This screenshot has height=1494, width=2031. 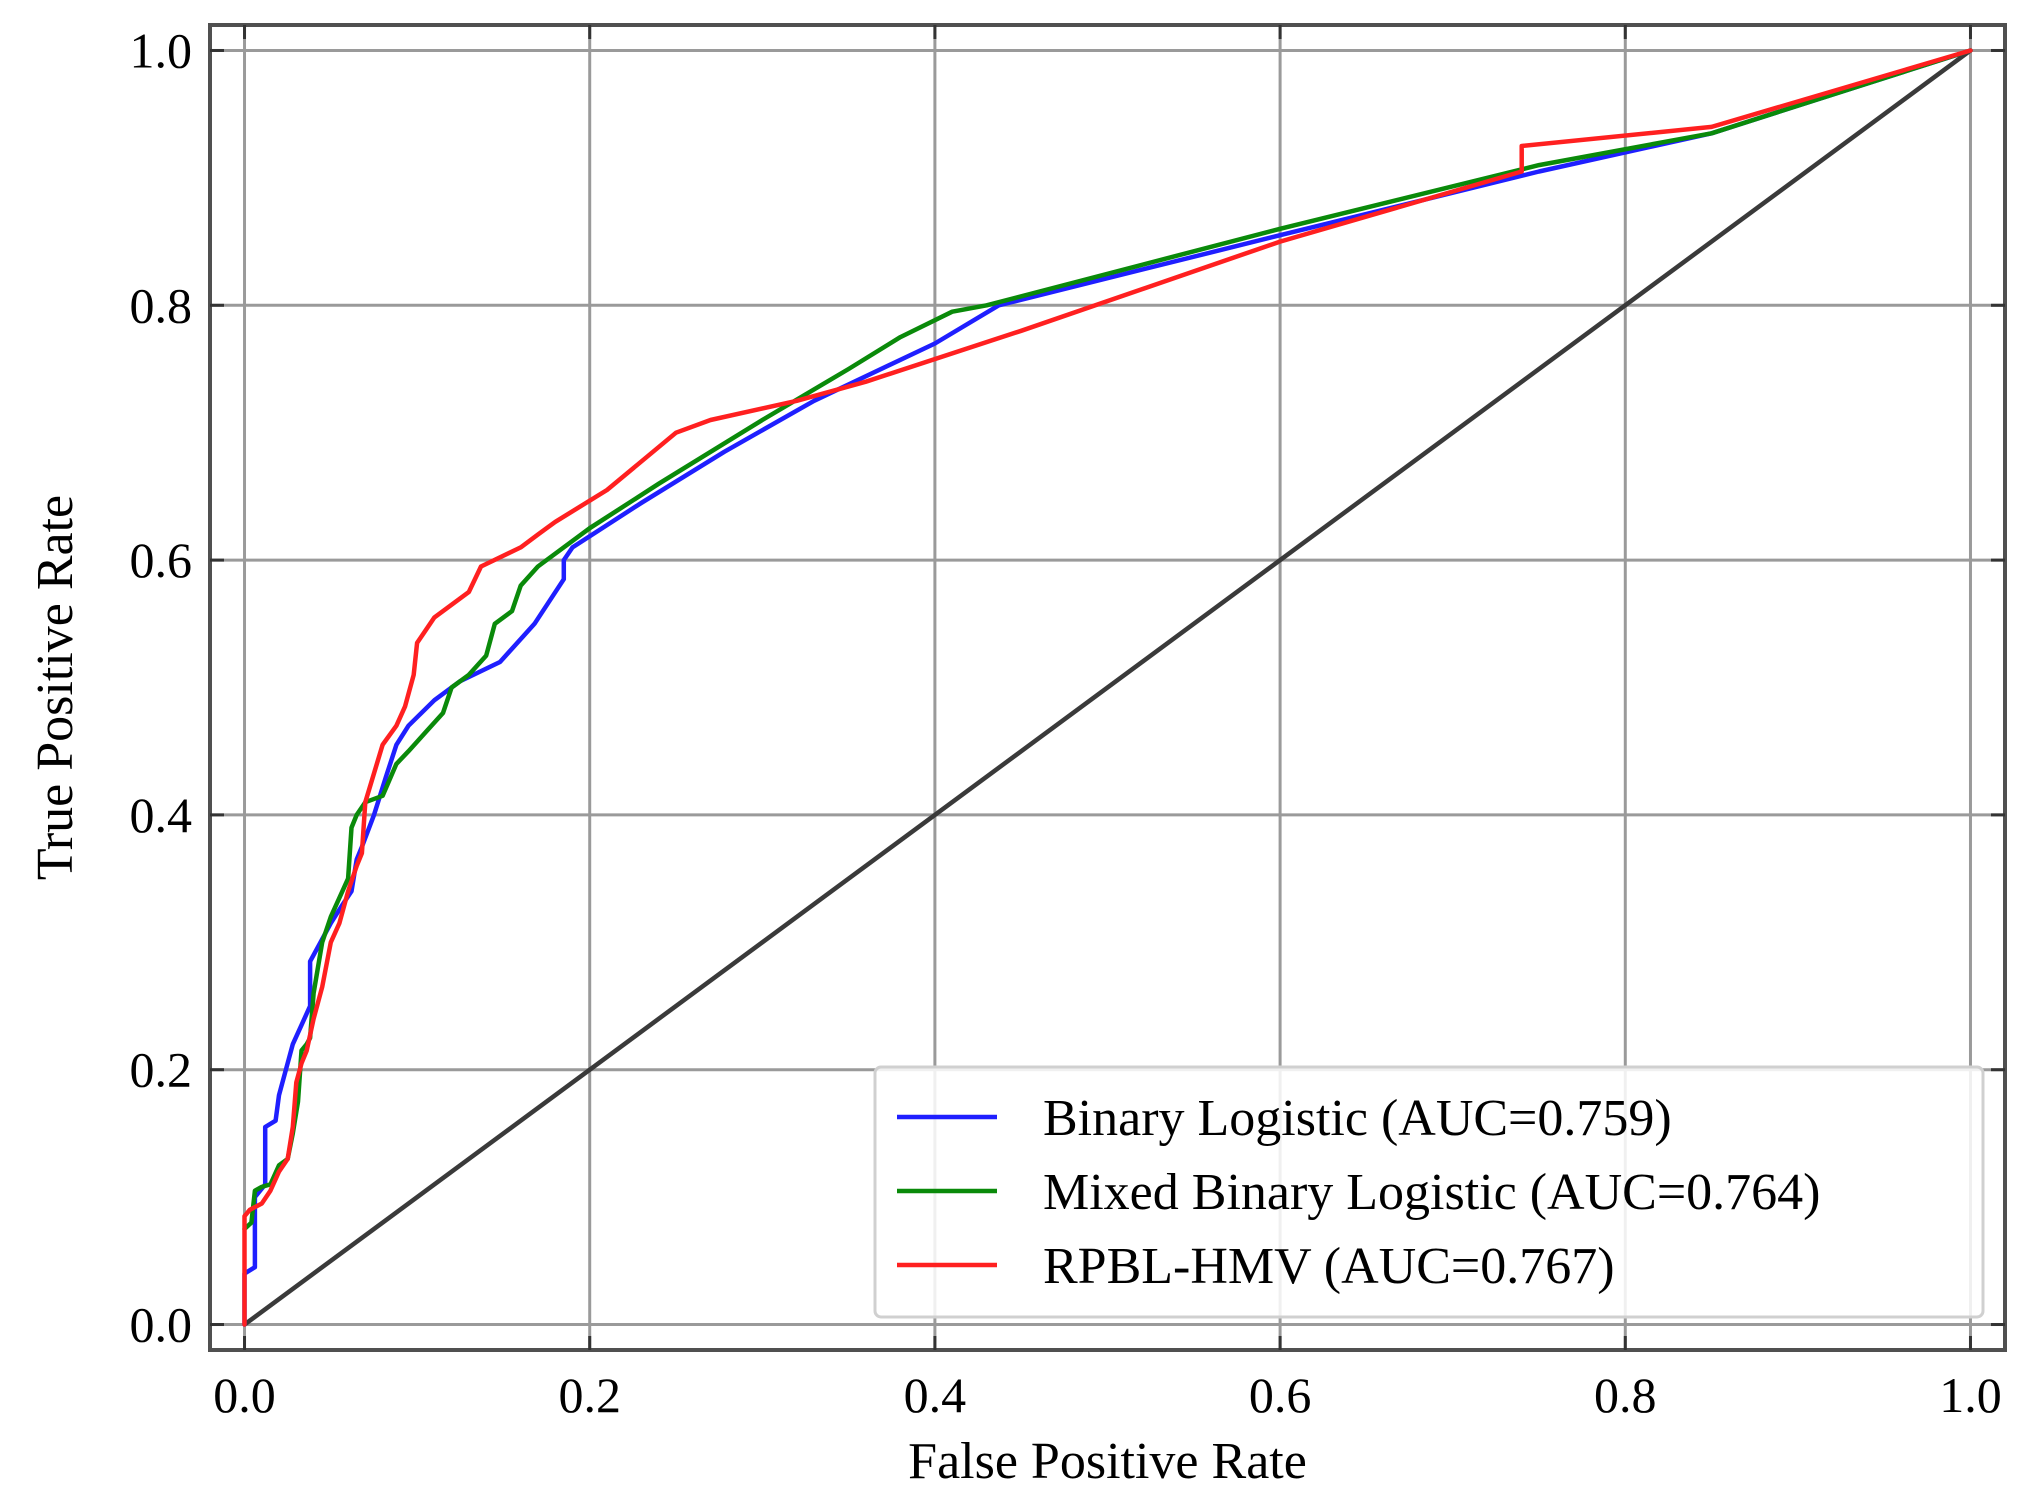 What do you see at coordinates (589, 1395) in the screenshot?
I see `x-tick-label: 0.2` at bounding box center [589, 1395].